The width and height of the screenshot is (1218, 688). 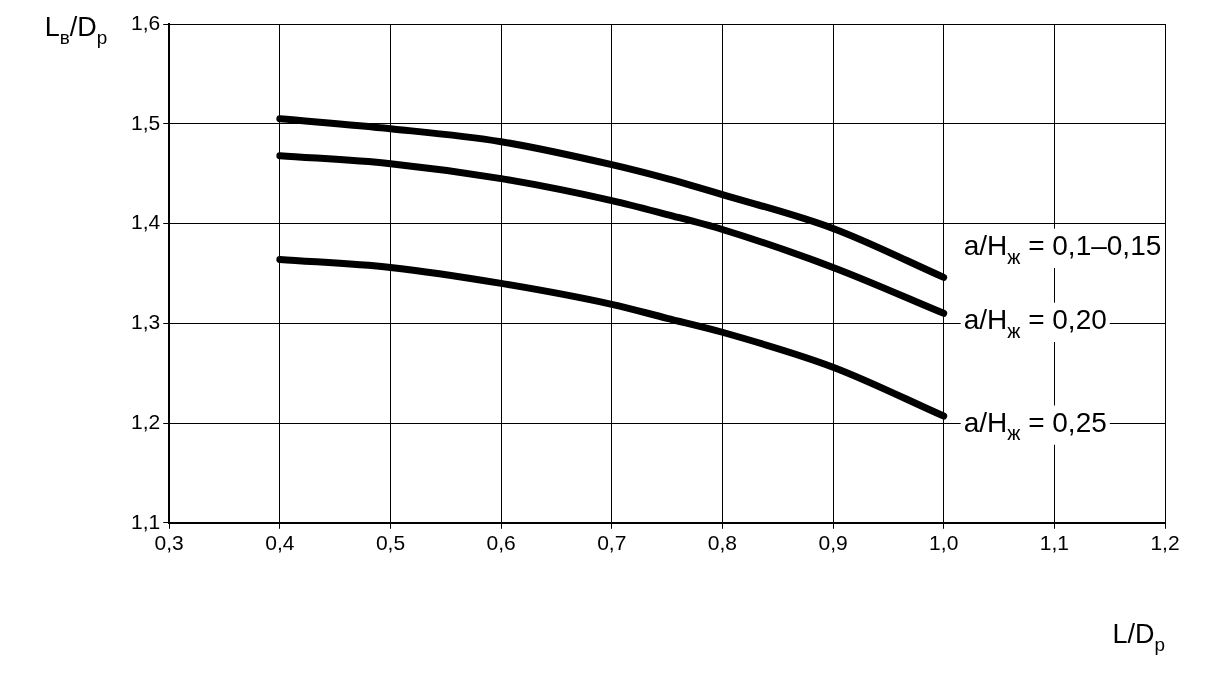 I want to click on y-tick-label: 1,3, so click(x=145, y=322).